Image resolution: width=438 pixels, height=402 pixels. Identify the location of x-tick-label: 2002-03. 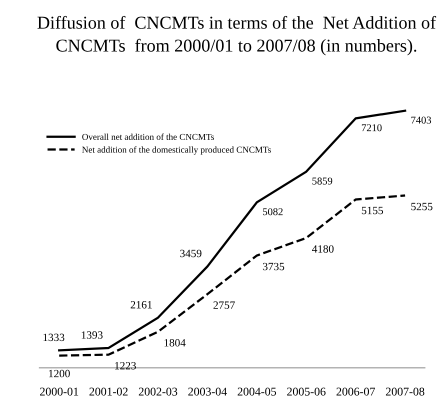
(158, 392).